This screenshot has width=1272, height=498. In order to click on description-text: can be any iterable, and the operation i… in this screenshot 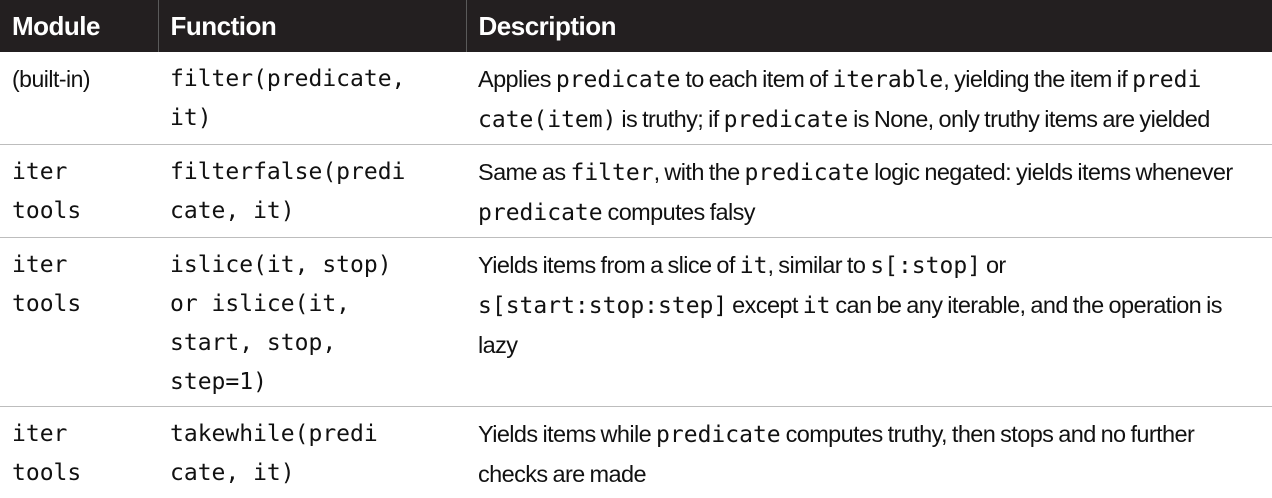, I will do `click(1025, 305)`.